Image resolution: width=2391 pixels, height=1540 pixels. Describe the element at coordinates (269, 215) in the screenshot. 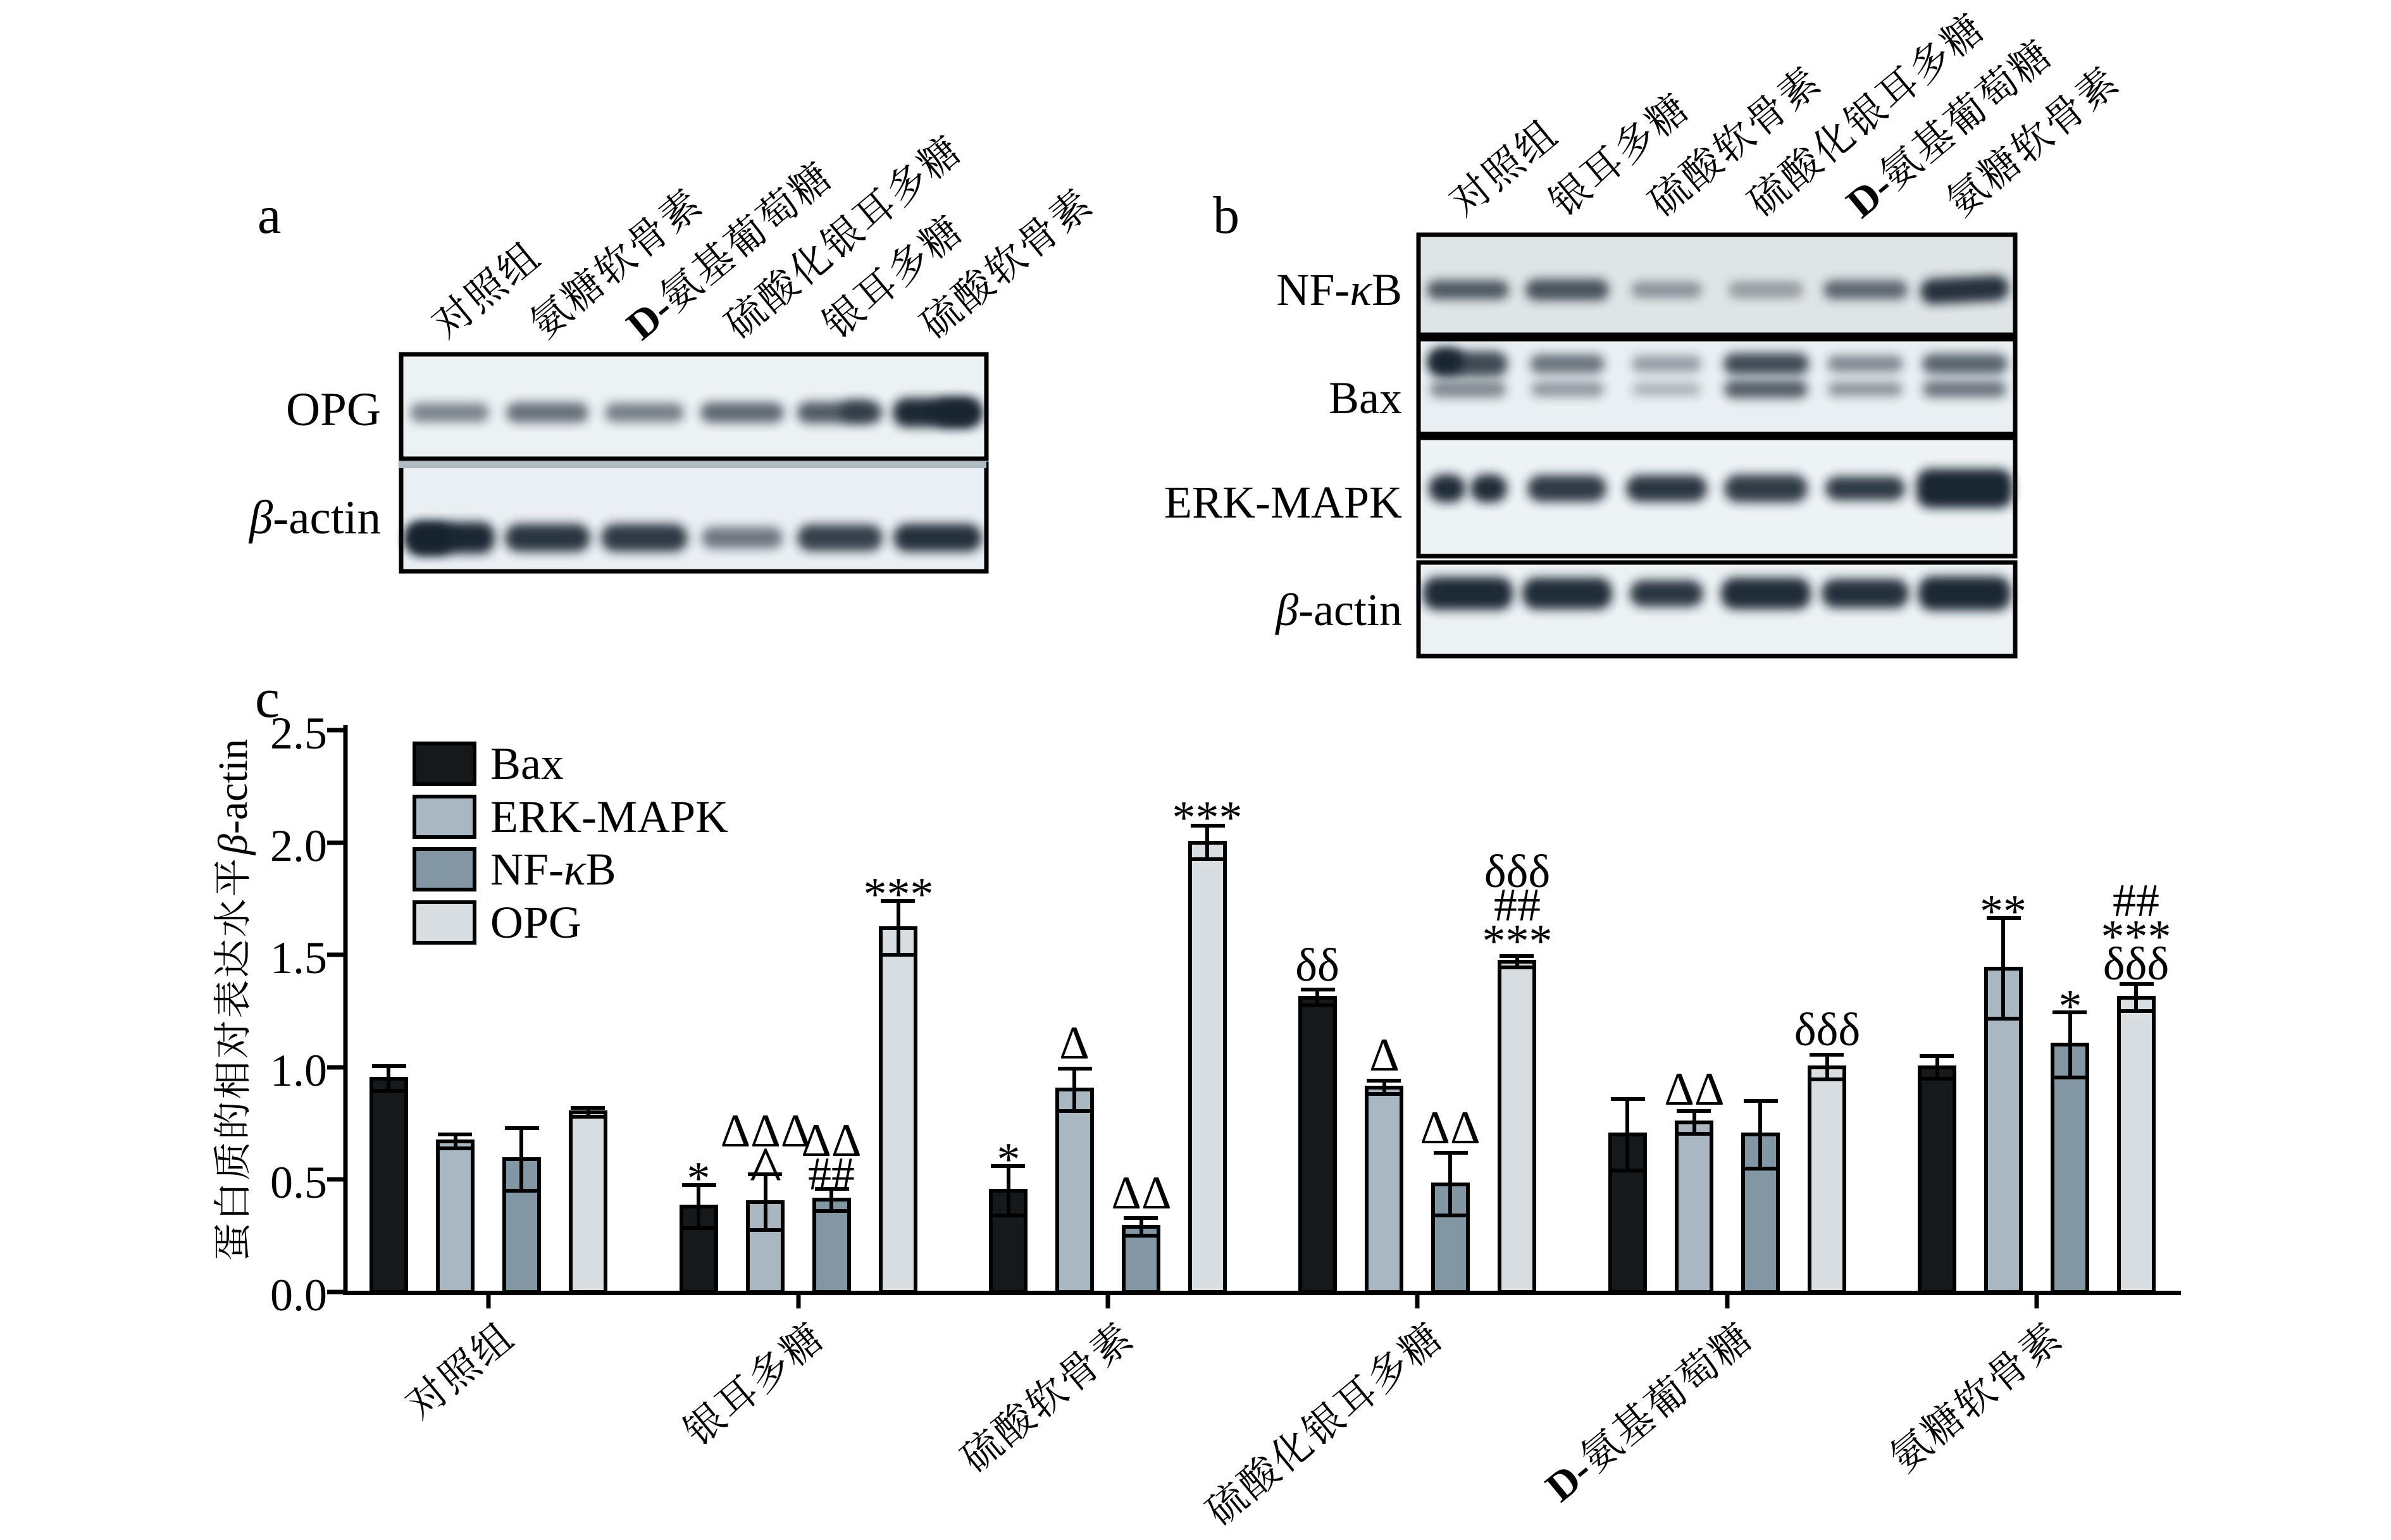

I see `svg-text: a` at that location.